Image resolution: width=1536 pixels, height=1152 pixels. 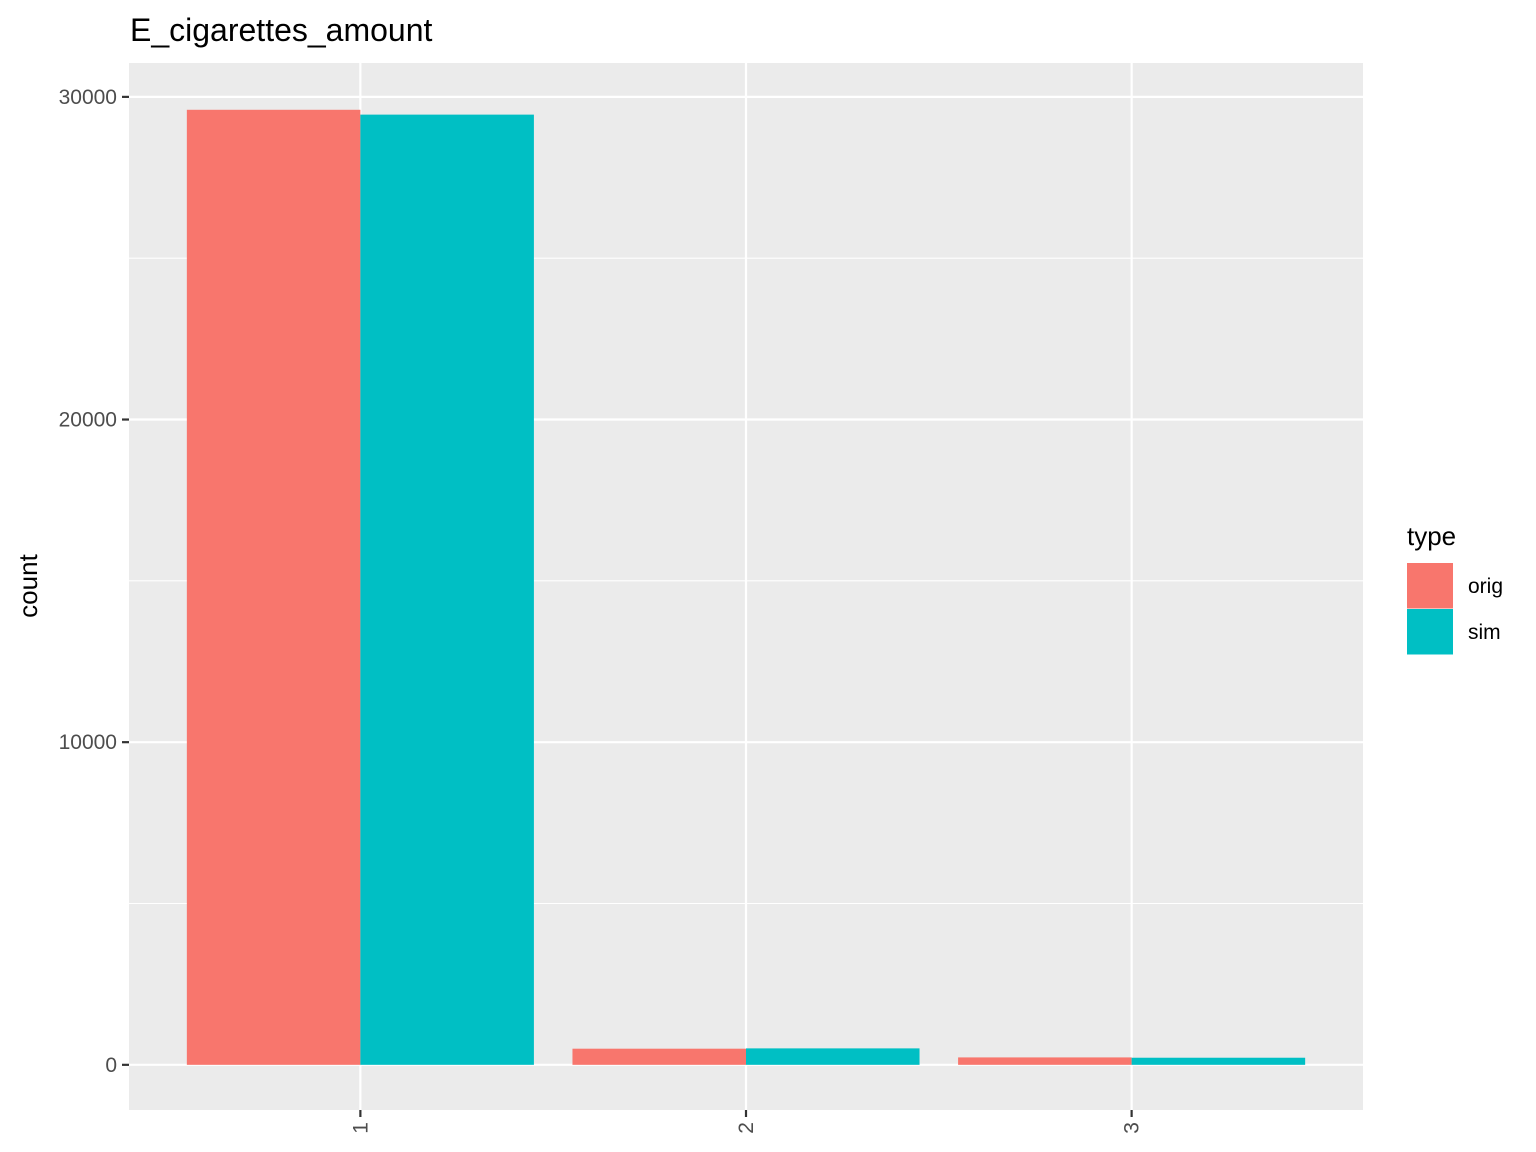 I want to click on x-axis: 1 2 3, so click(x=746, y=1122).